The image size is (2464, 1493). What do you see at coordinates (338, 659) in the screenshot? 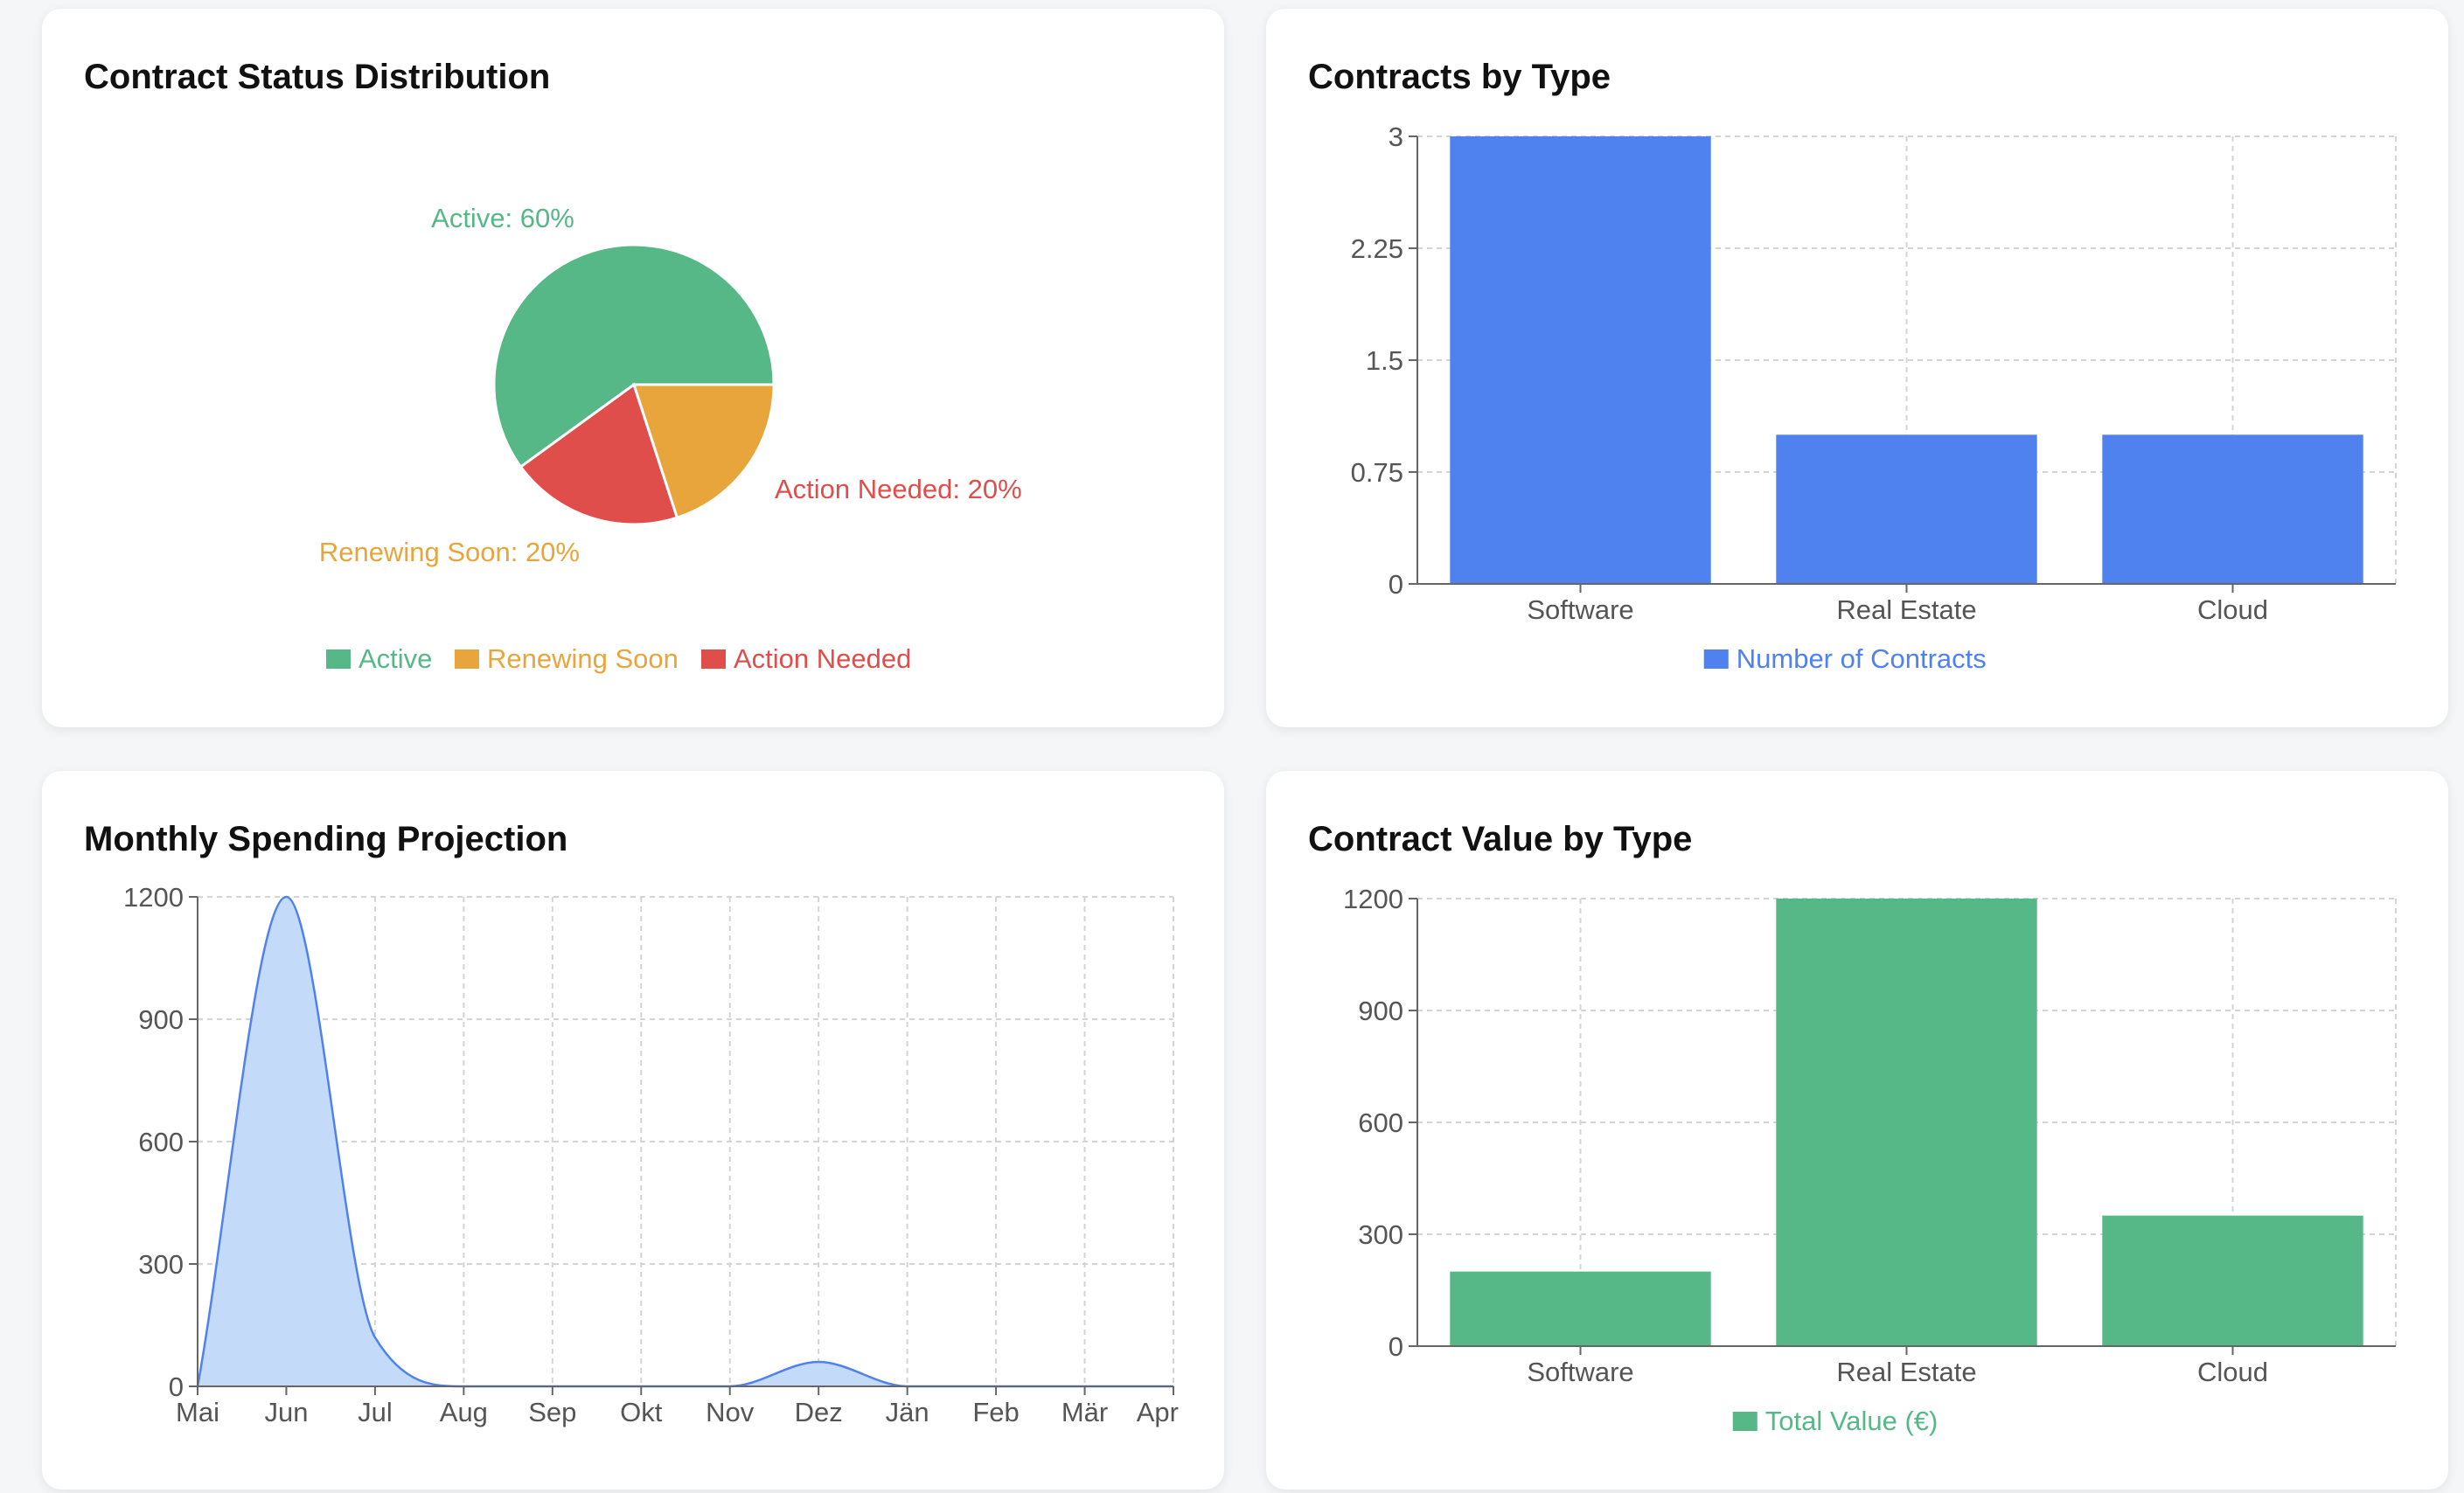
I see `legend-swatch-active` at bounding box center [338, 659].